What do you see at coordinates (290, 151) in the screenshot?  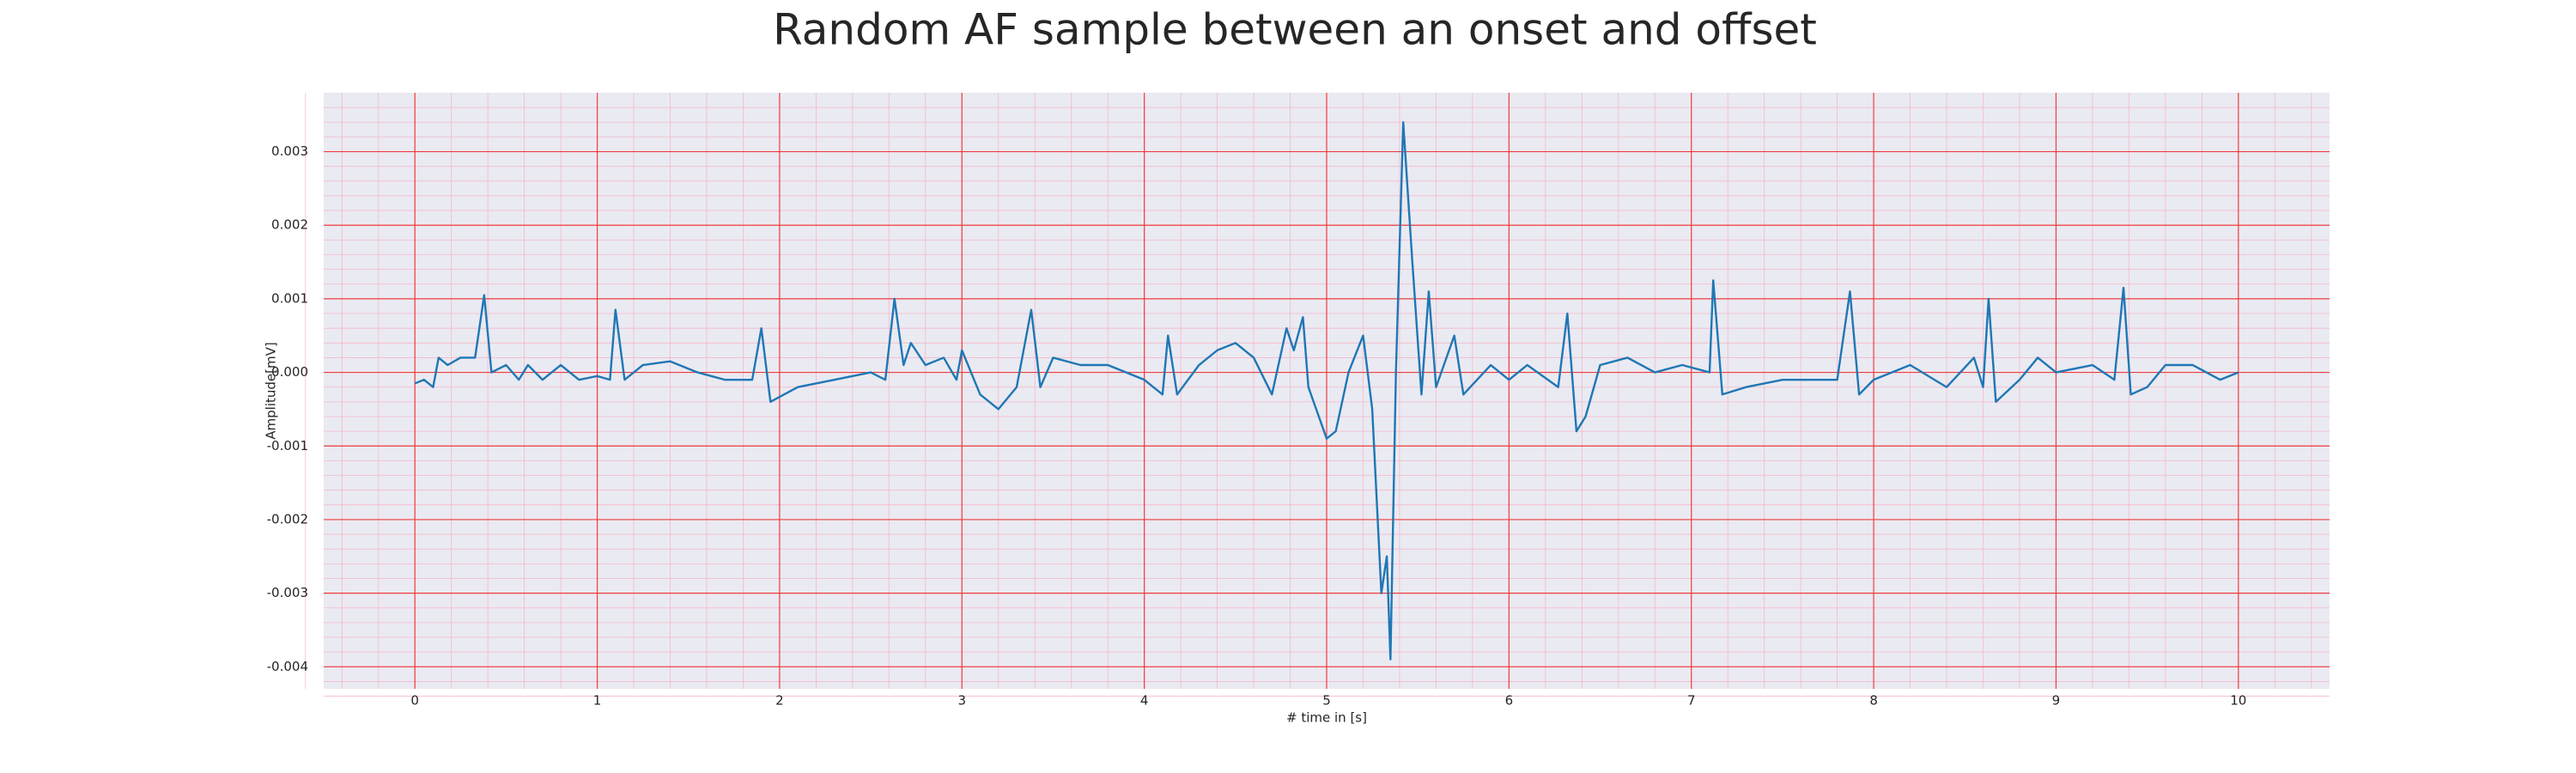 I see `y-tick-label: 0.003` at bounding box center [290, 151].